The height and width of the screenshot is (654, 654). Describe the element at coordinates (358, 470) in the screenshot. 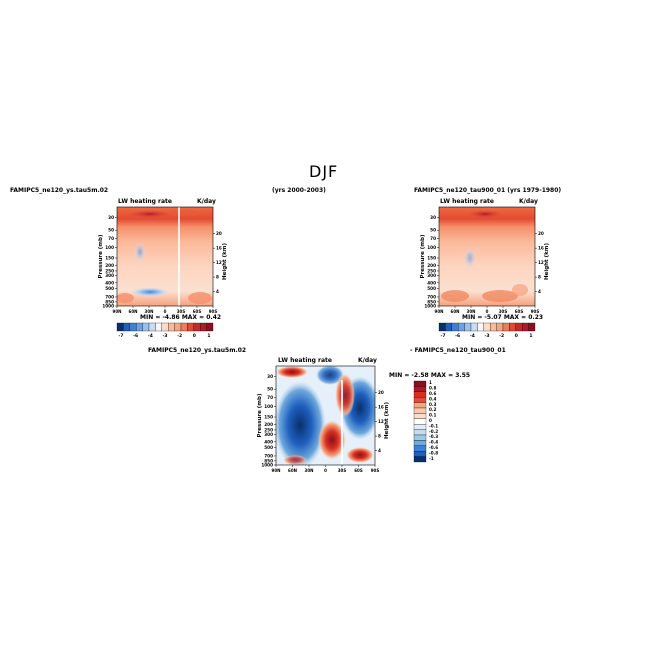

I see `x-tick-label: 60S` at that location.